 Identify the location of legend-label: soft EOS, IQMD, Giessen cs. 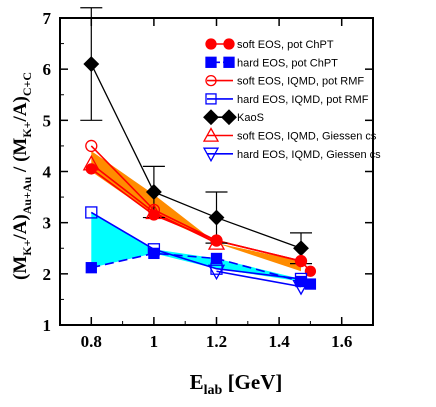
(307, 137).